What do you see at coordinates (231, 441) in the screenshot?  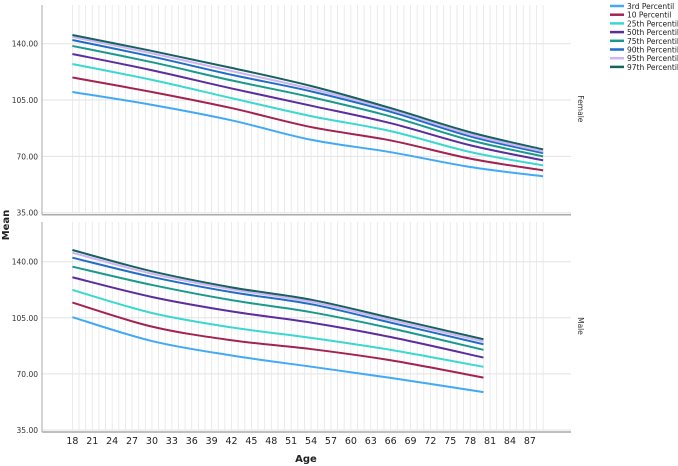 I see `x-tick-label: 42` at bounding box center [231, 441].